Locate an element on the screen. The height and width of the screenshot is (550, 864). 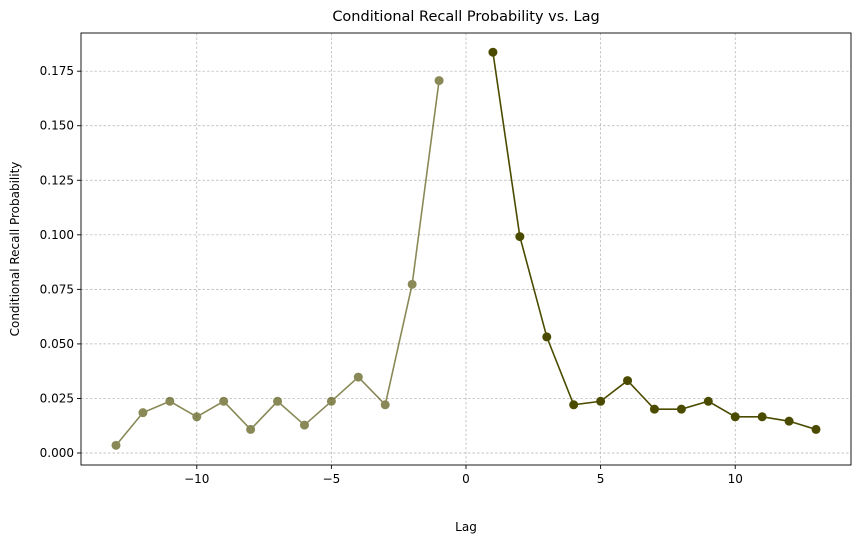
y-tick-label: 0.150 is located at coordinates (57, 126).